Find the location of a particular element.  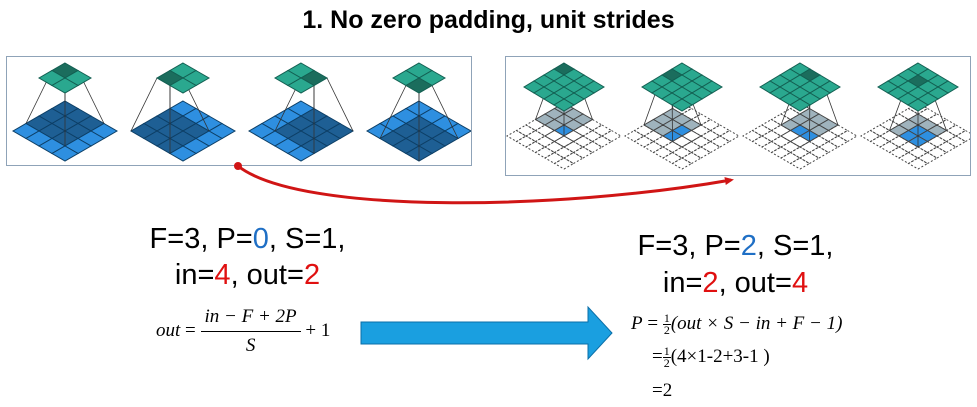

formula-numerator: in − F + 2P is located at coordinates (250, 319).